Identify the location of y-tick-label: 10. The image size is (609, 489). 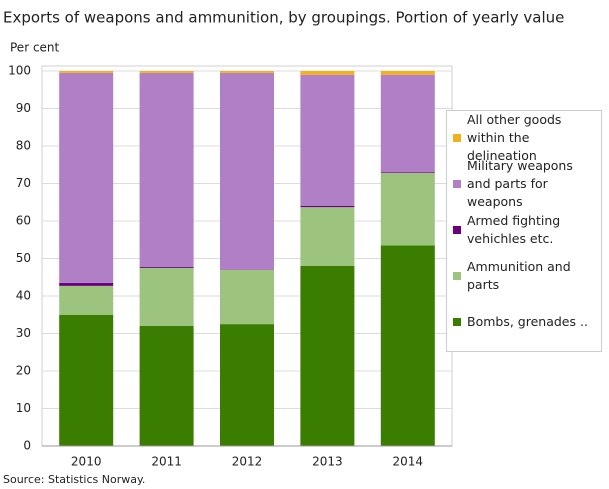
(23, 408).